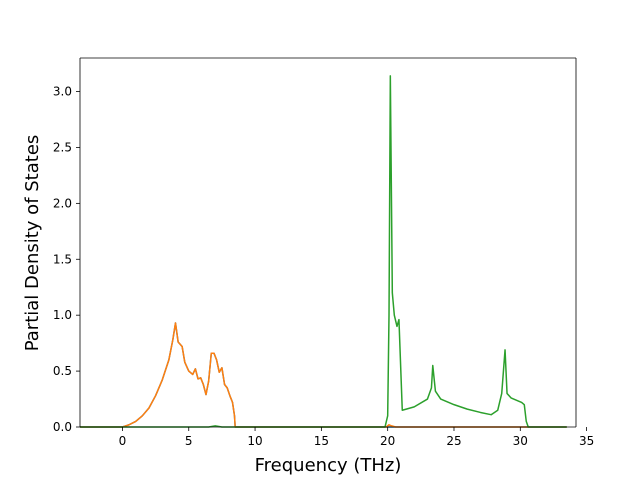 This screenshot has height=484, width=640. I want to click on y-tick-label: 1.5, so click(62, 259).